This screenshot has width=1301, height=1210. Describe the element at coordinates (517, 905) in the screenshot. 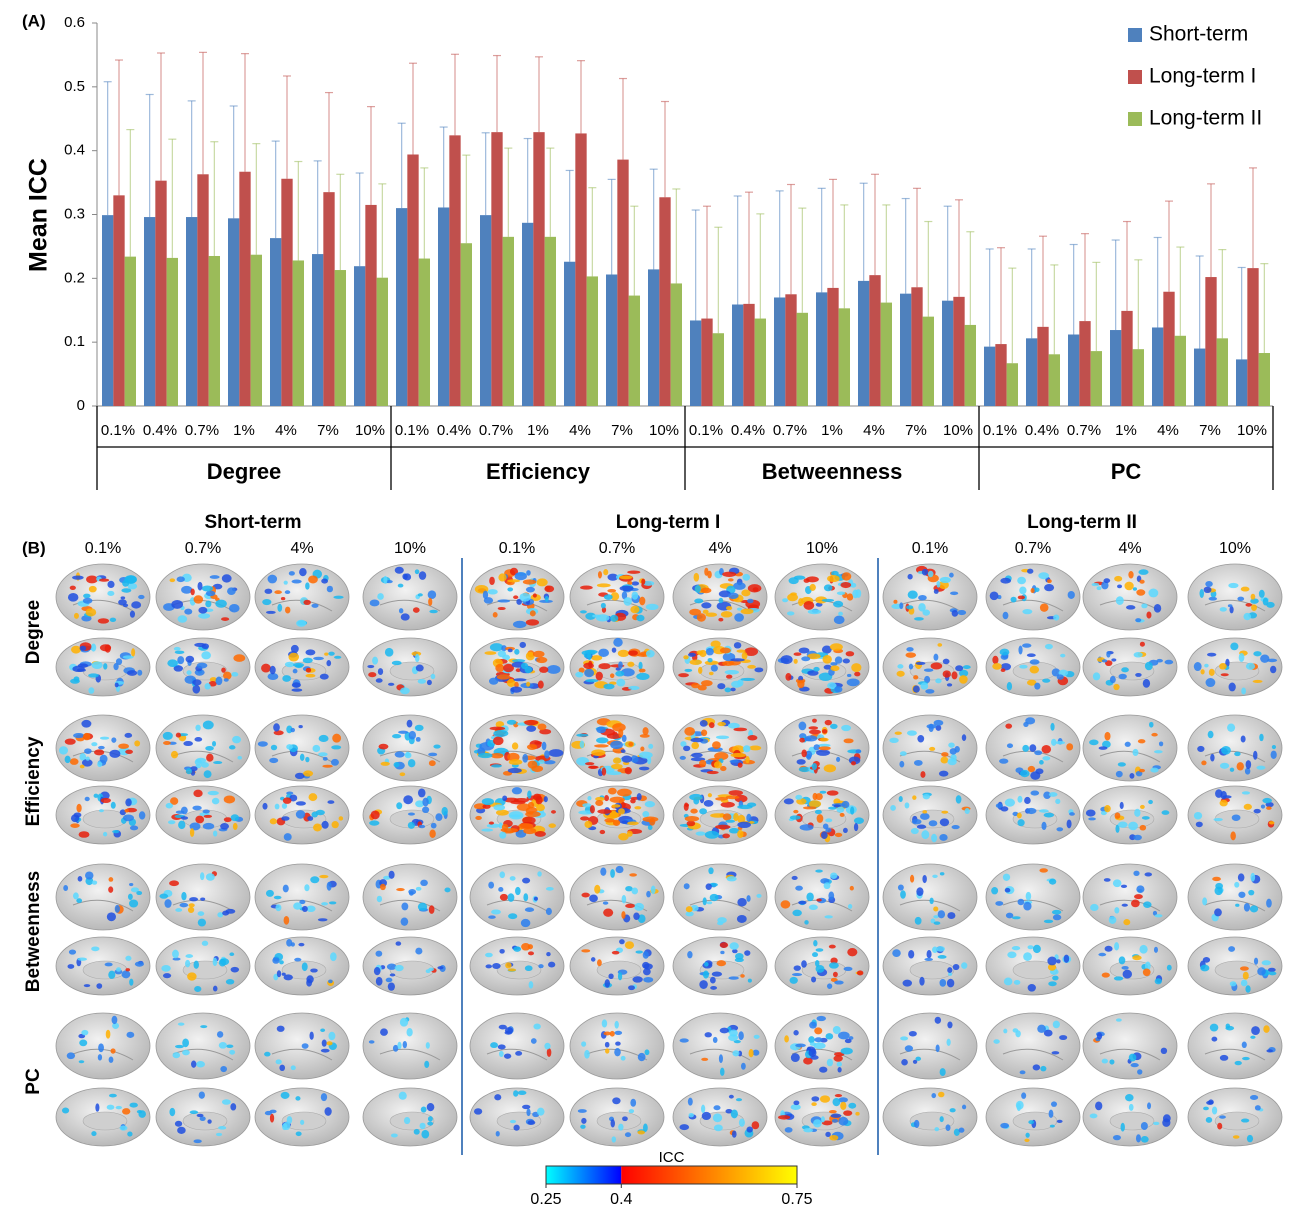

I see `brain-sulcus` at that location.